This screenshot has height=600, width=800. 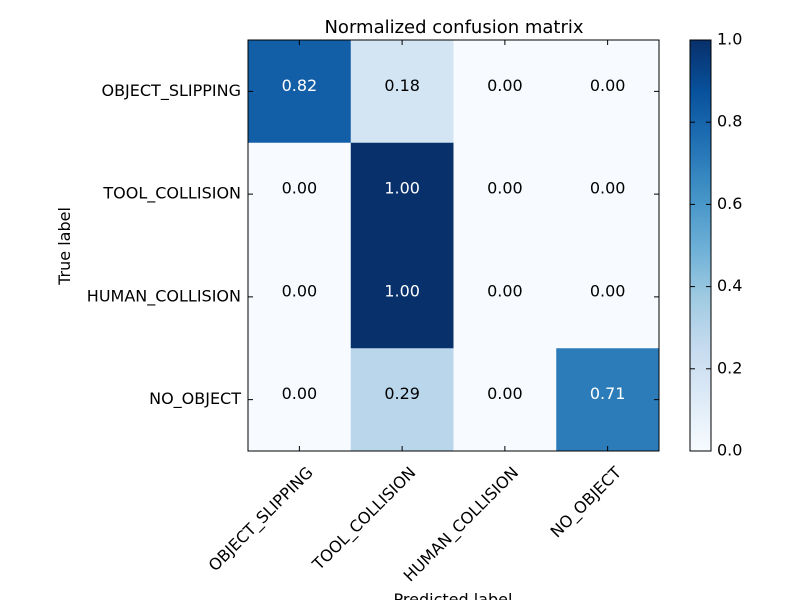 What do you see at coordinates (716, 245) in the screenshot?
I see `colorbar-ticks: 0.0 0.2 0.4 0.6 0.8 1.0` at bounding box center [716, 245].